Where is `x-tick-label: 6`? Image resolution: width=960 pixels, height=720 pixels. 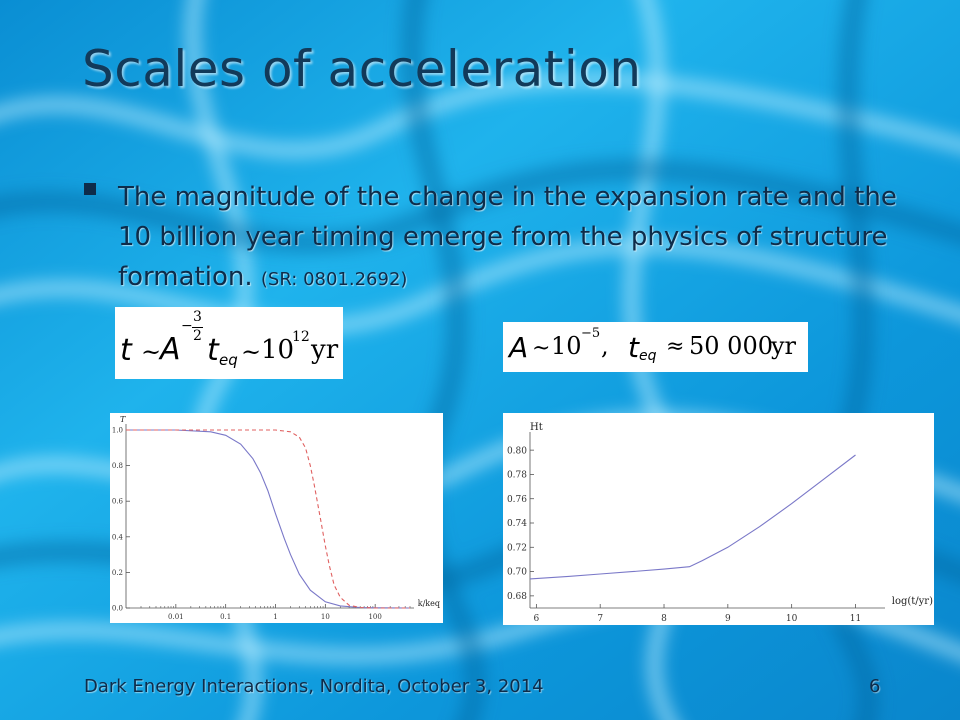
x-tick-label: 6 is located at coordinates (537, 619).